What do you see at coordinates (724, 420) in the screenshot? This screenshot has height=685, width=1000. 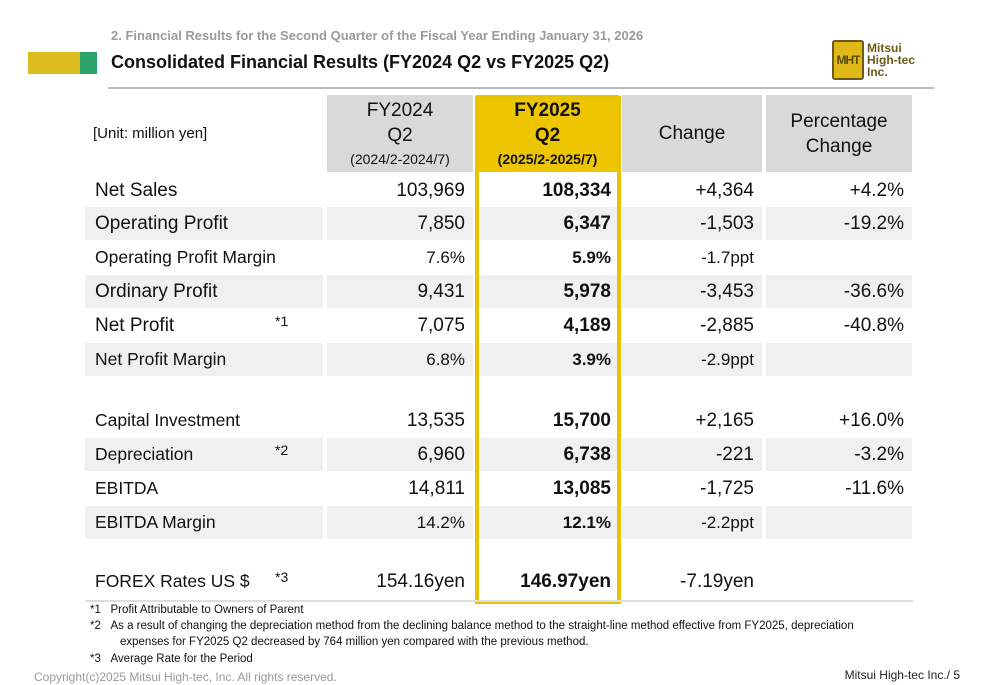 I see `table-cell: +2,165` at bounding box center [724, 420].